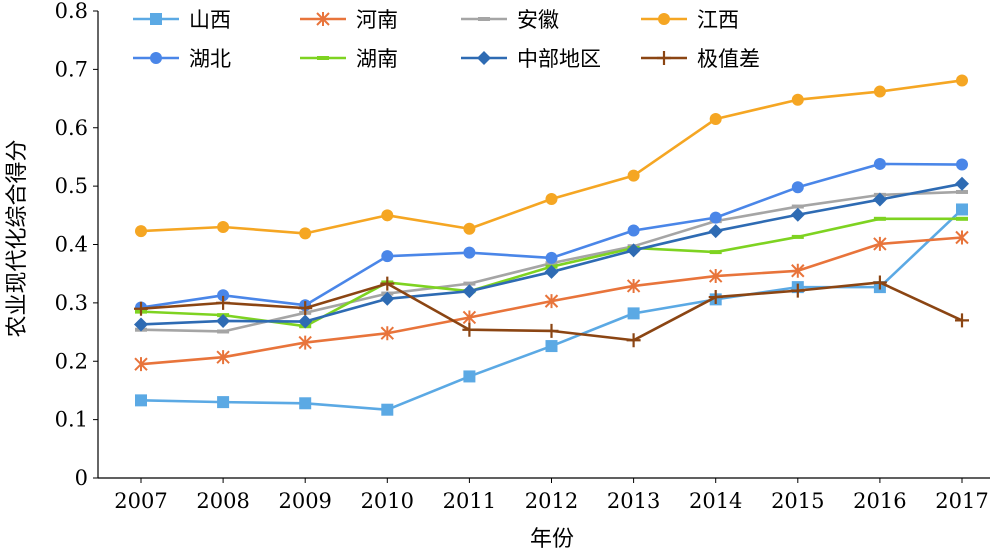 The height and width of the screenshot is (552, 1000). What do you see at coordinates (222, 501) in the screenshot?
I see `x-tick-label: 2008` at bounding box center [222, 501].